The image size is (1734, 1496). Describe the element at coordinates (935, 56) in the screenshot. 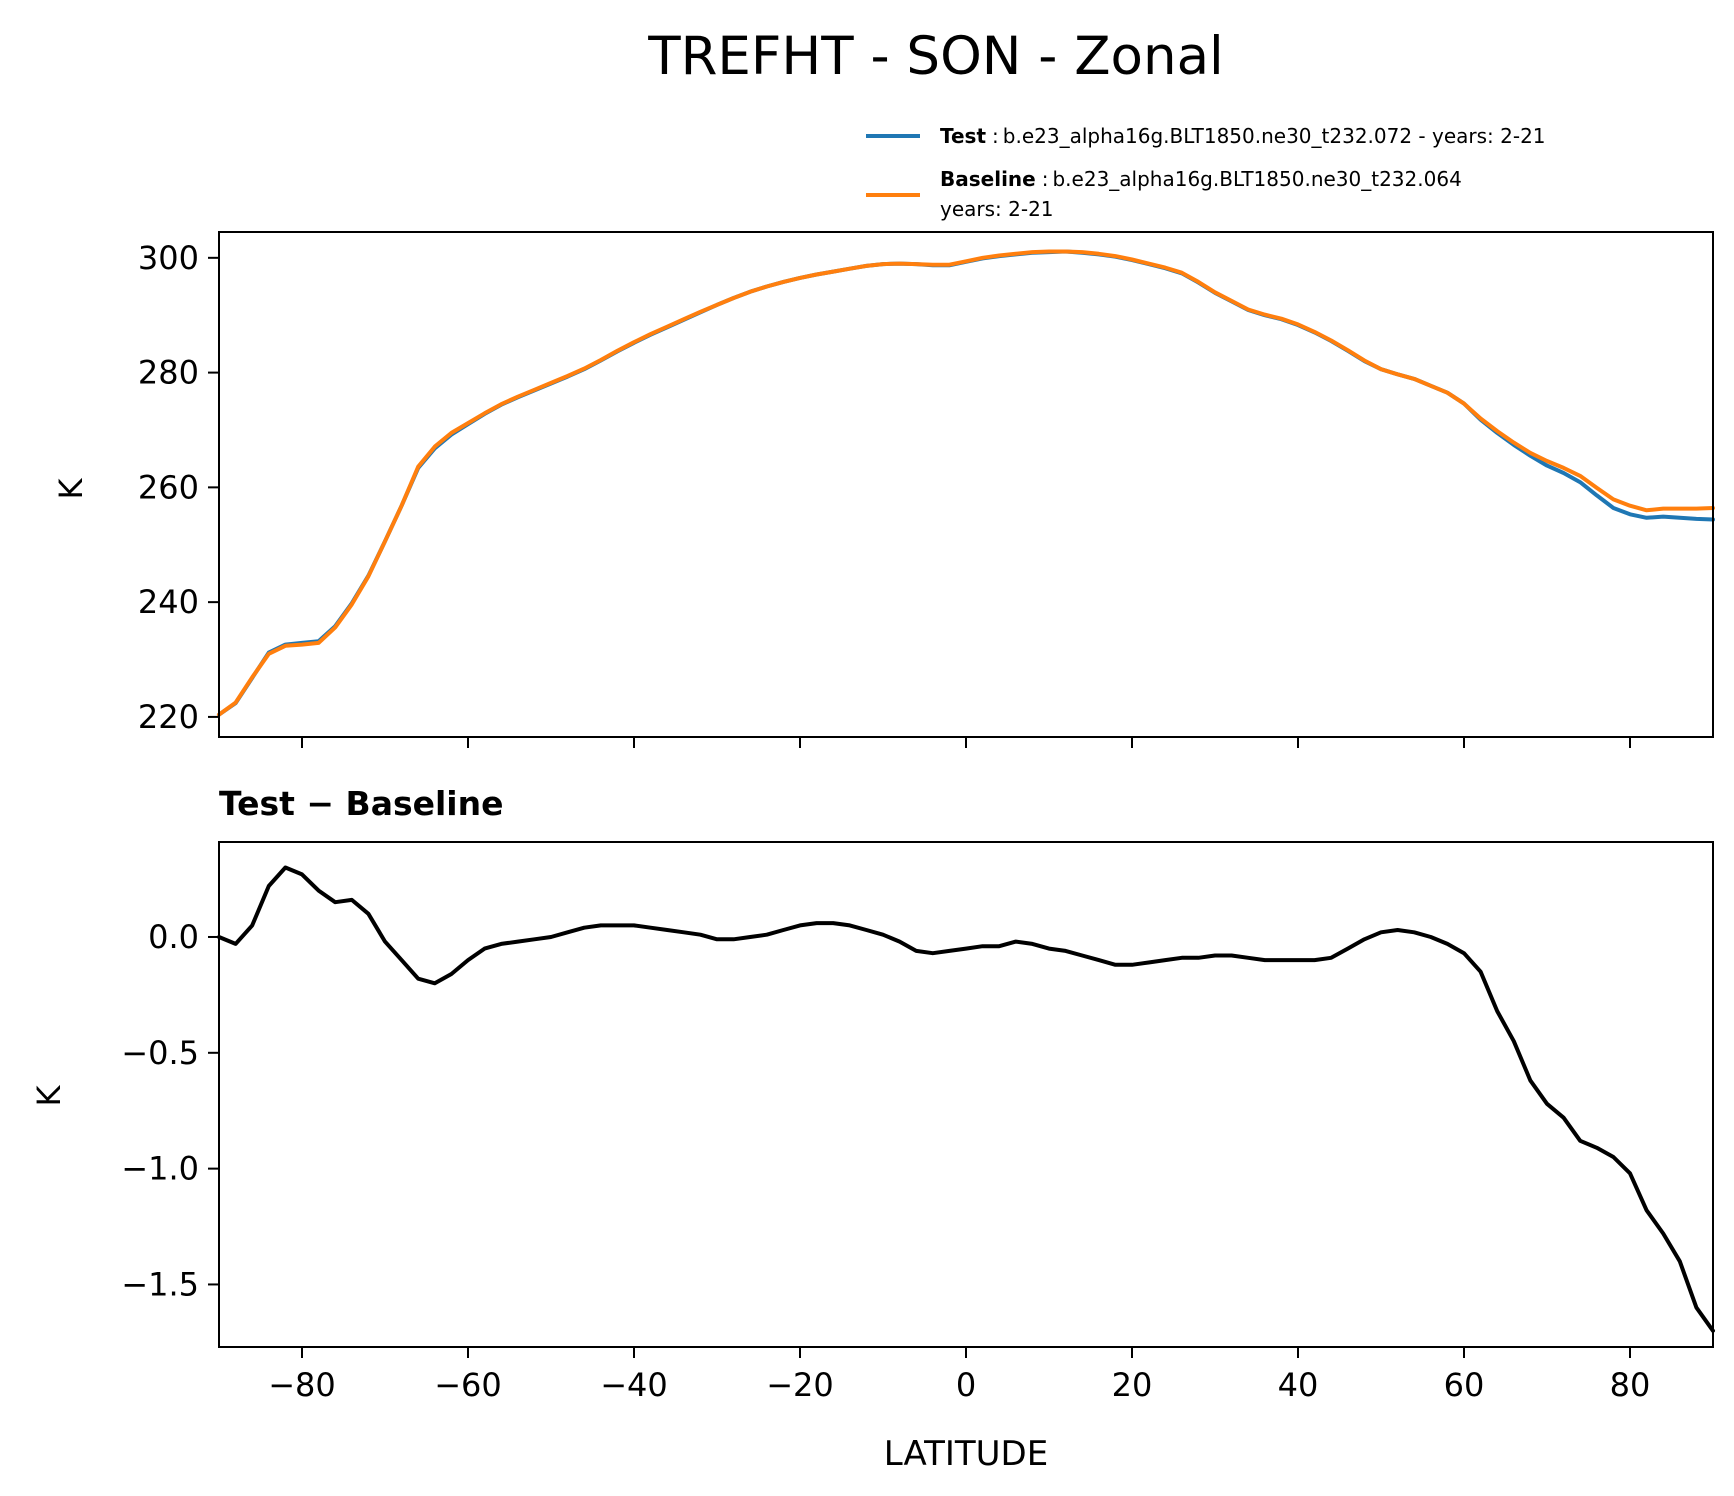

I see `figure-title: TREFHT - SON - Zonal` at that location.